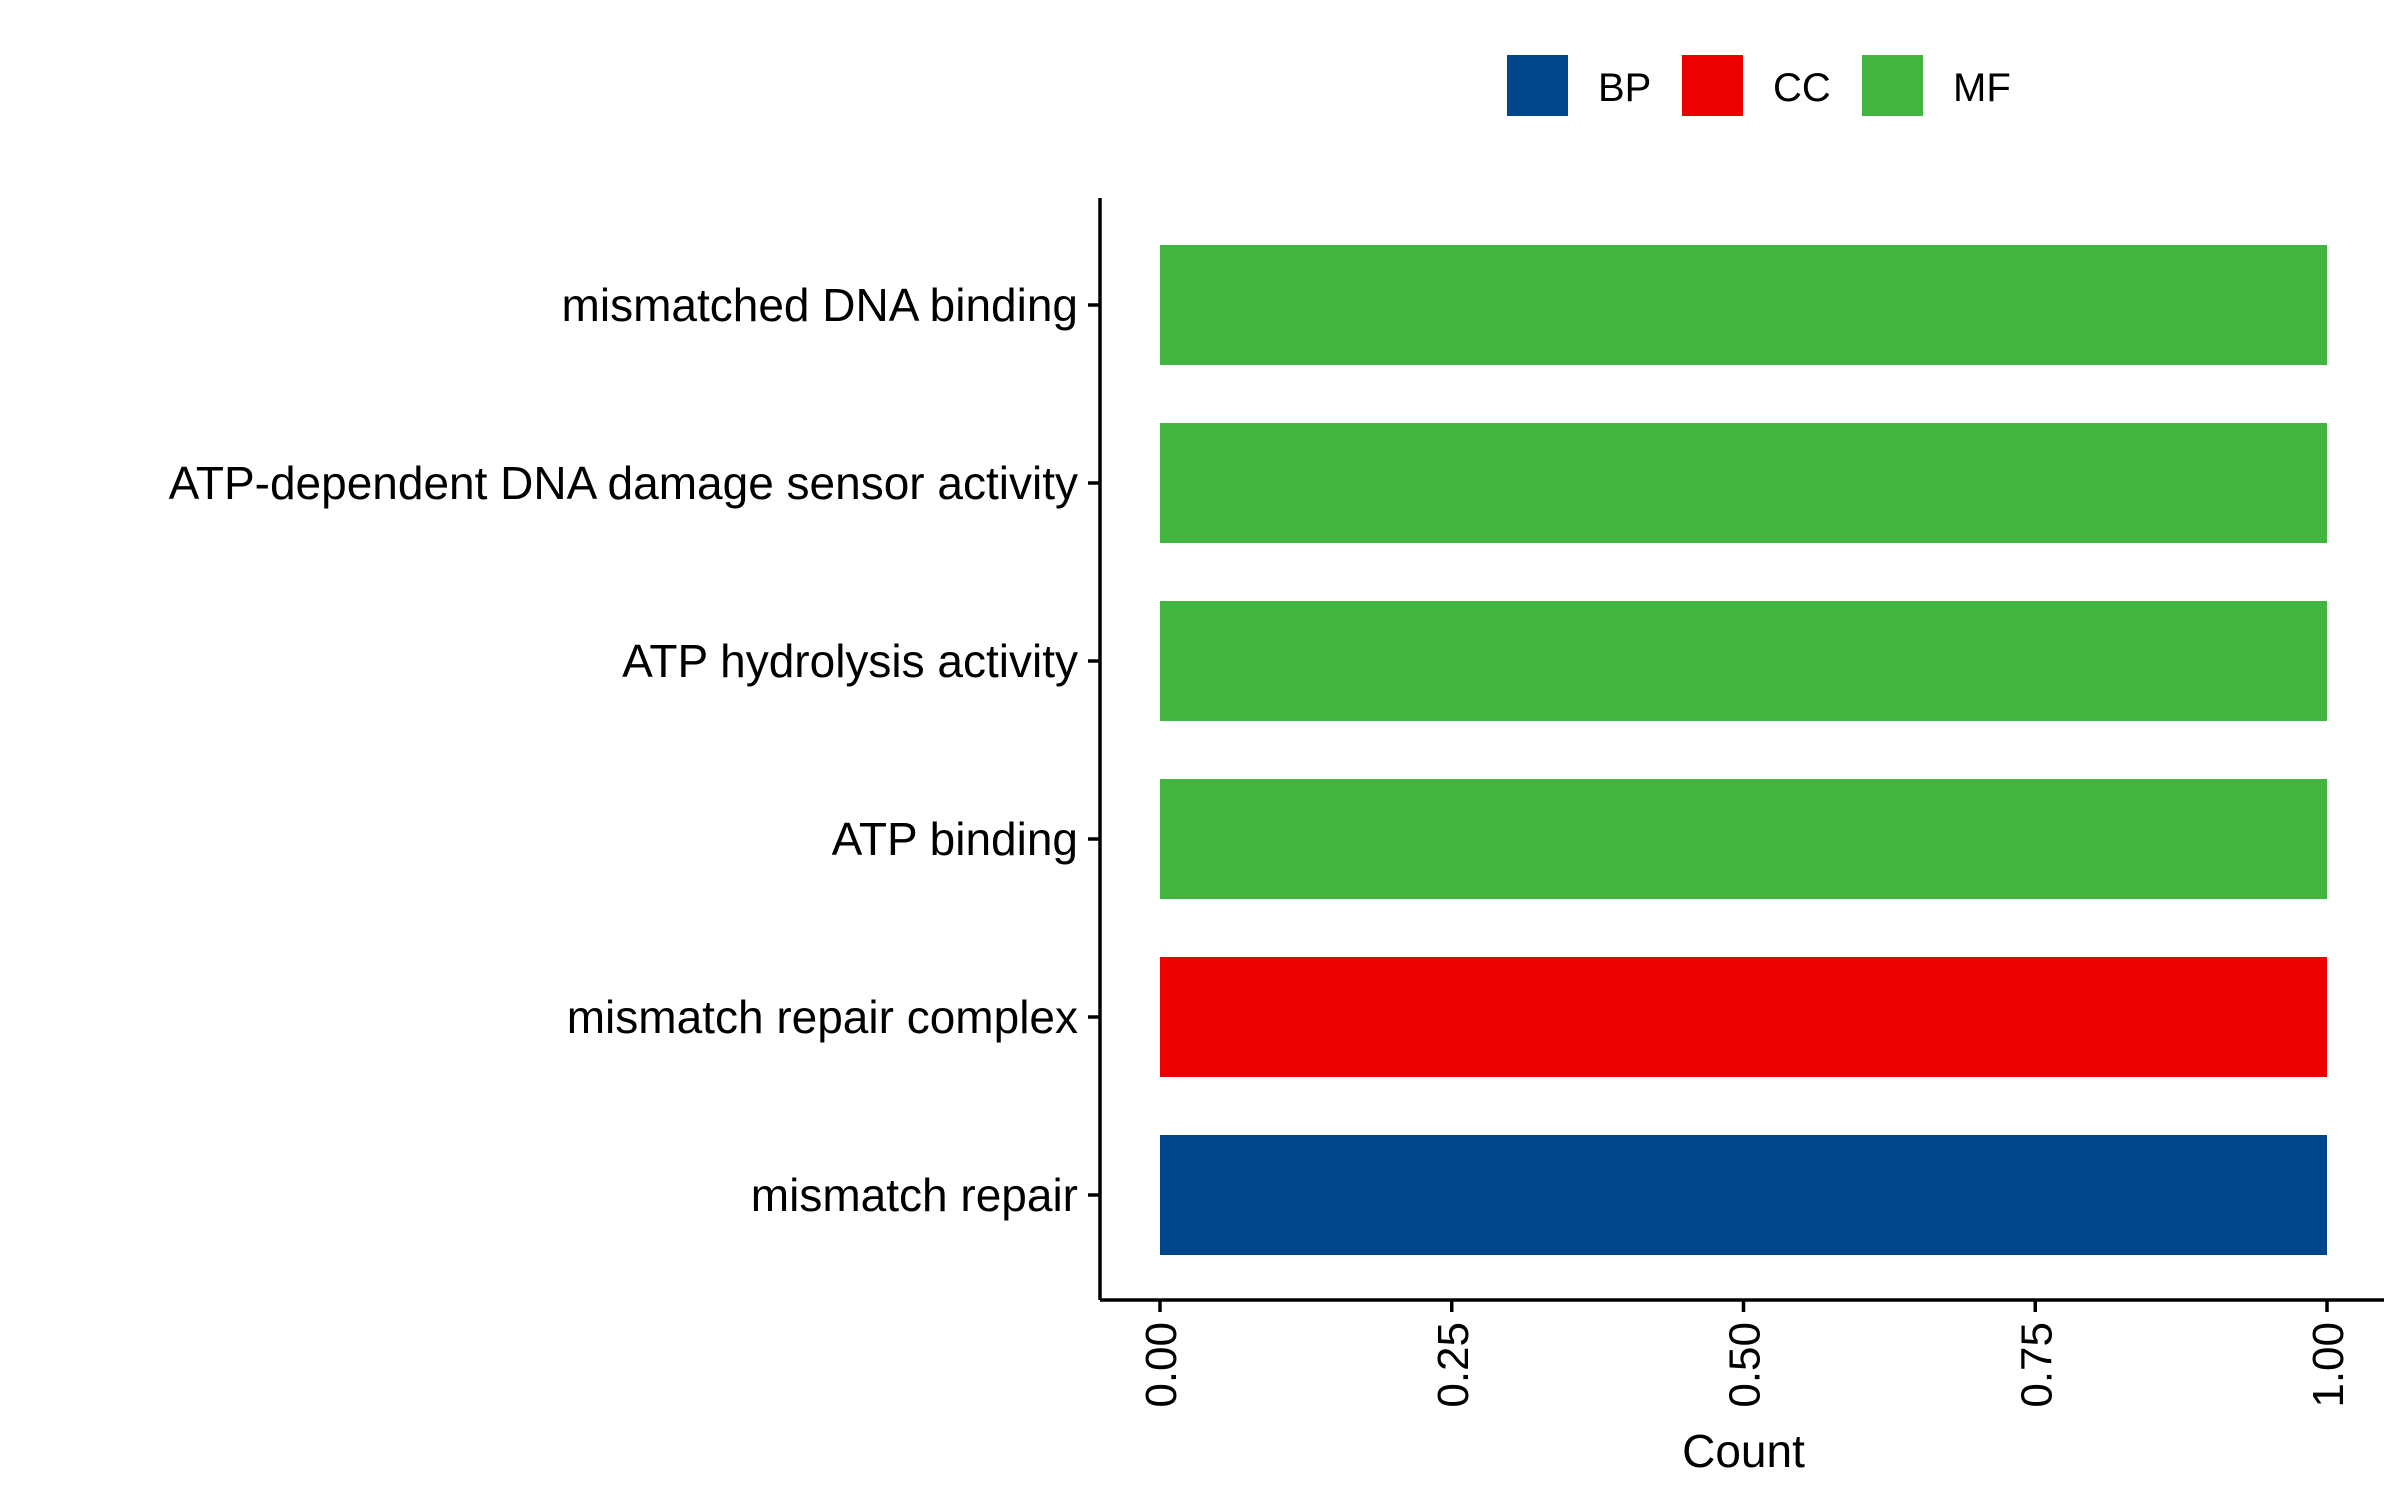  I want to click on legend-label: CC, so click(1802, 88).